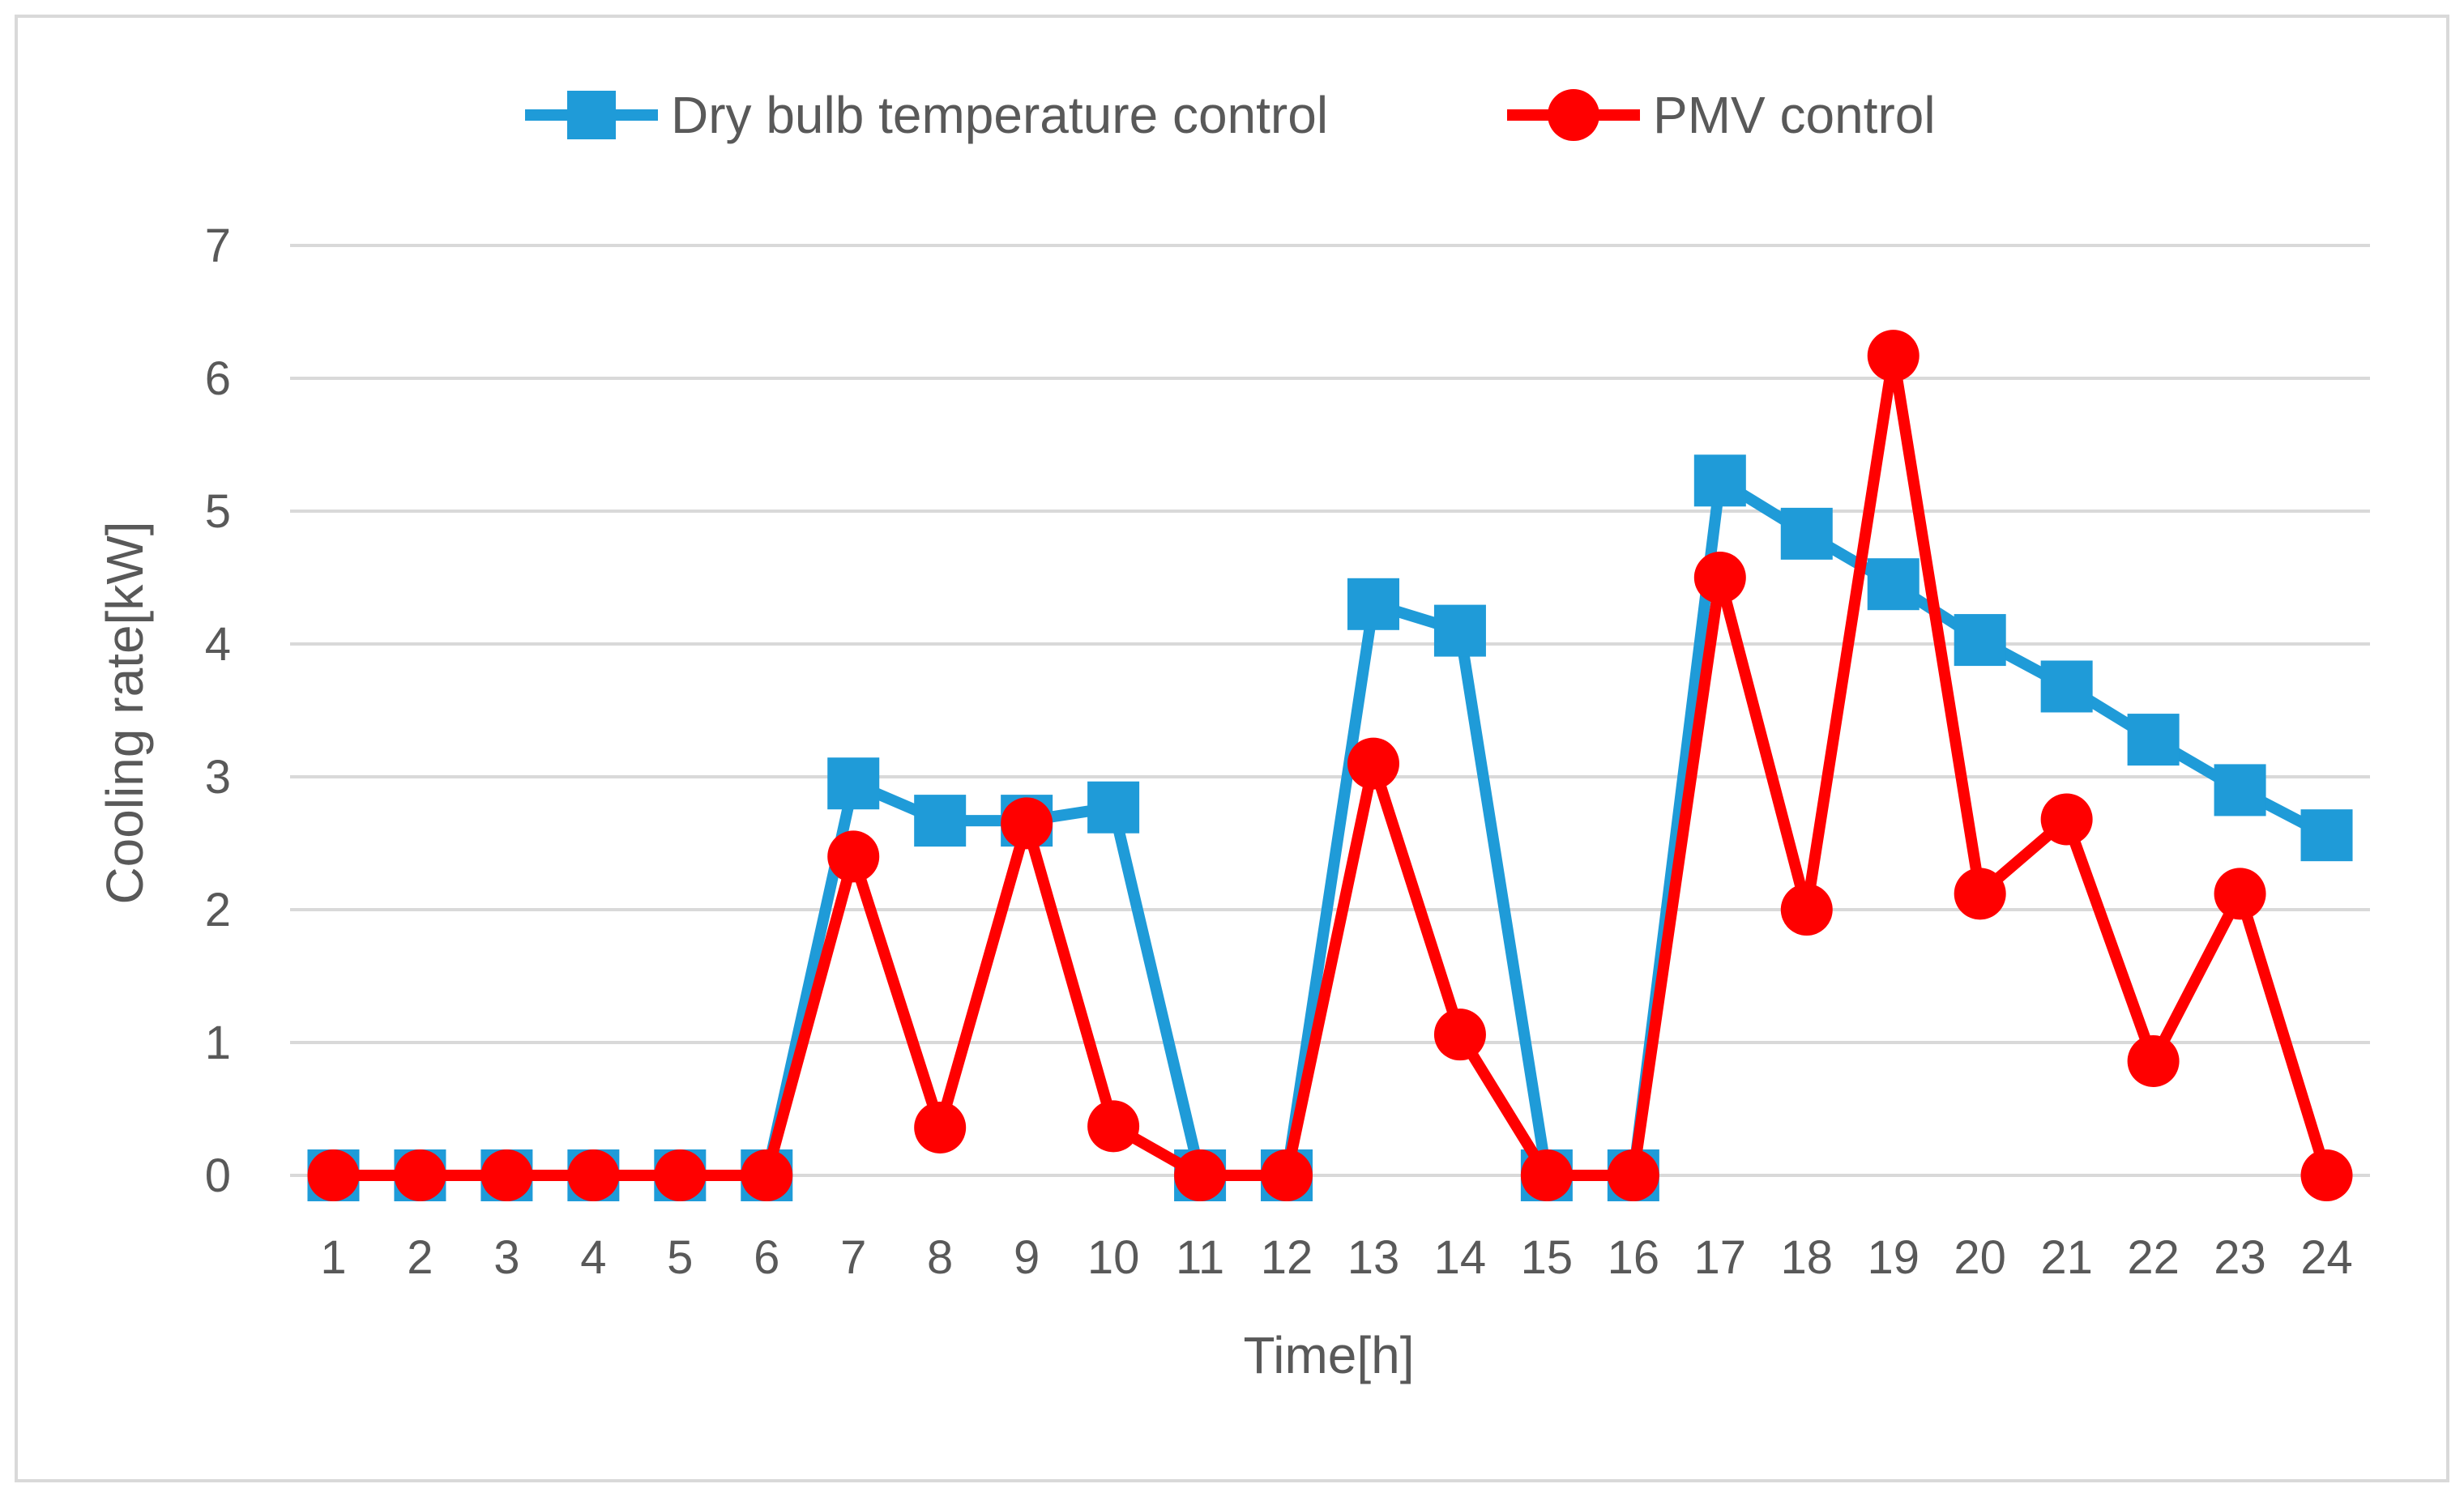 The width and height of the screenshot is (2464, 1501). I want to click on x-tick-label: 2, so click(420, 1257).